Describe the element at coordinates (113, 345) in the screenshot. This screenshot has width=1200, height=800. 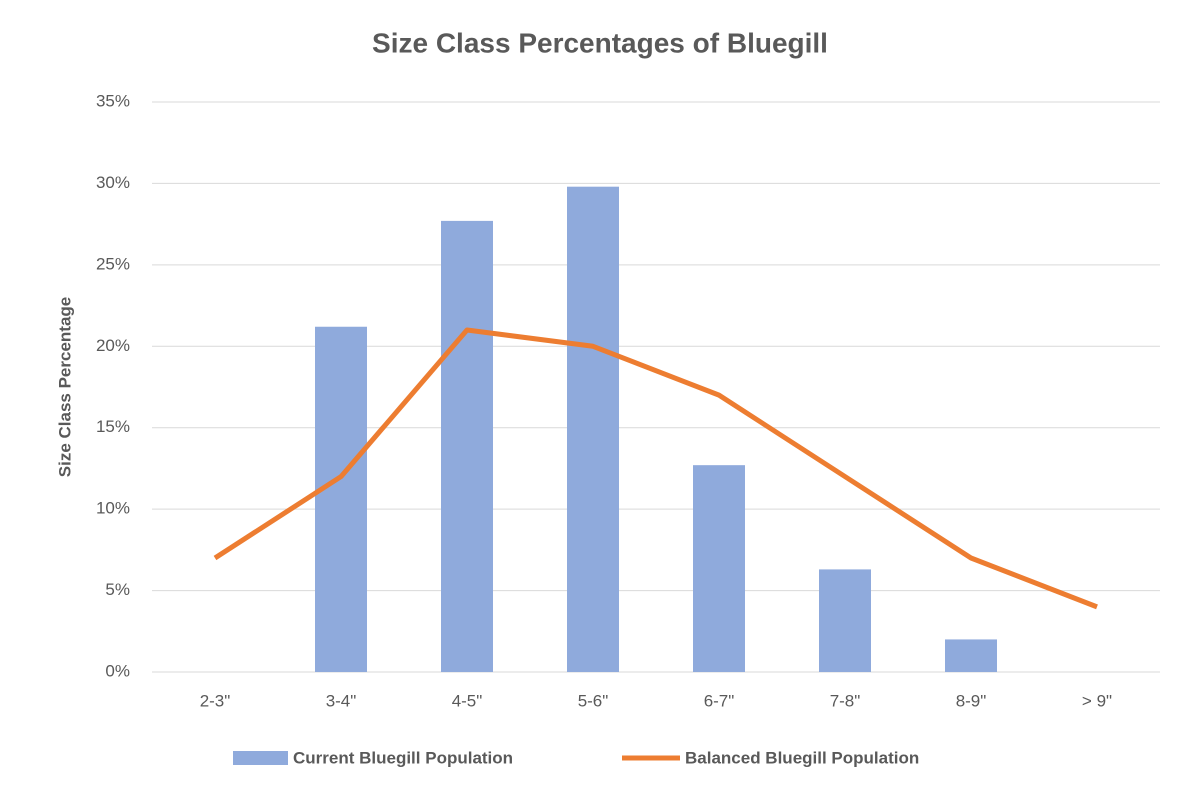
I see `y-tick-label: 20%` at that location.